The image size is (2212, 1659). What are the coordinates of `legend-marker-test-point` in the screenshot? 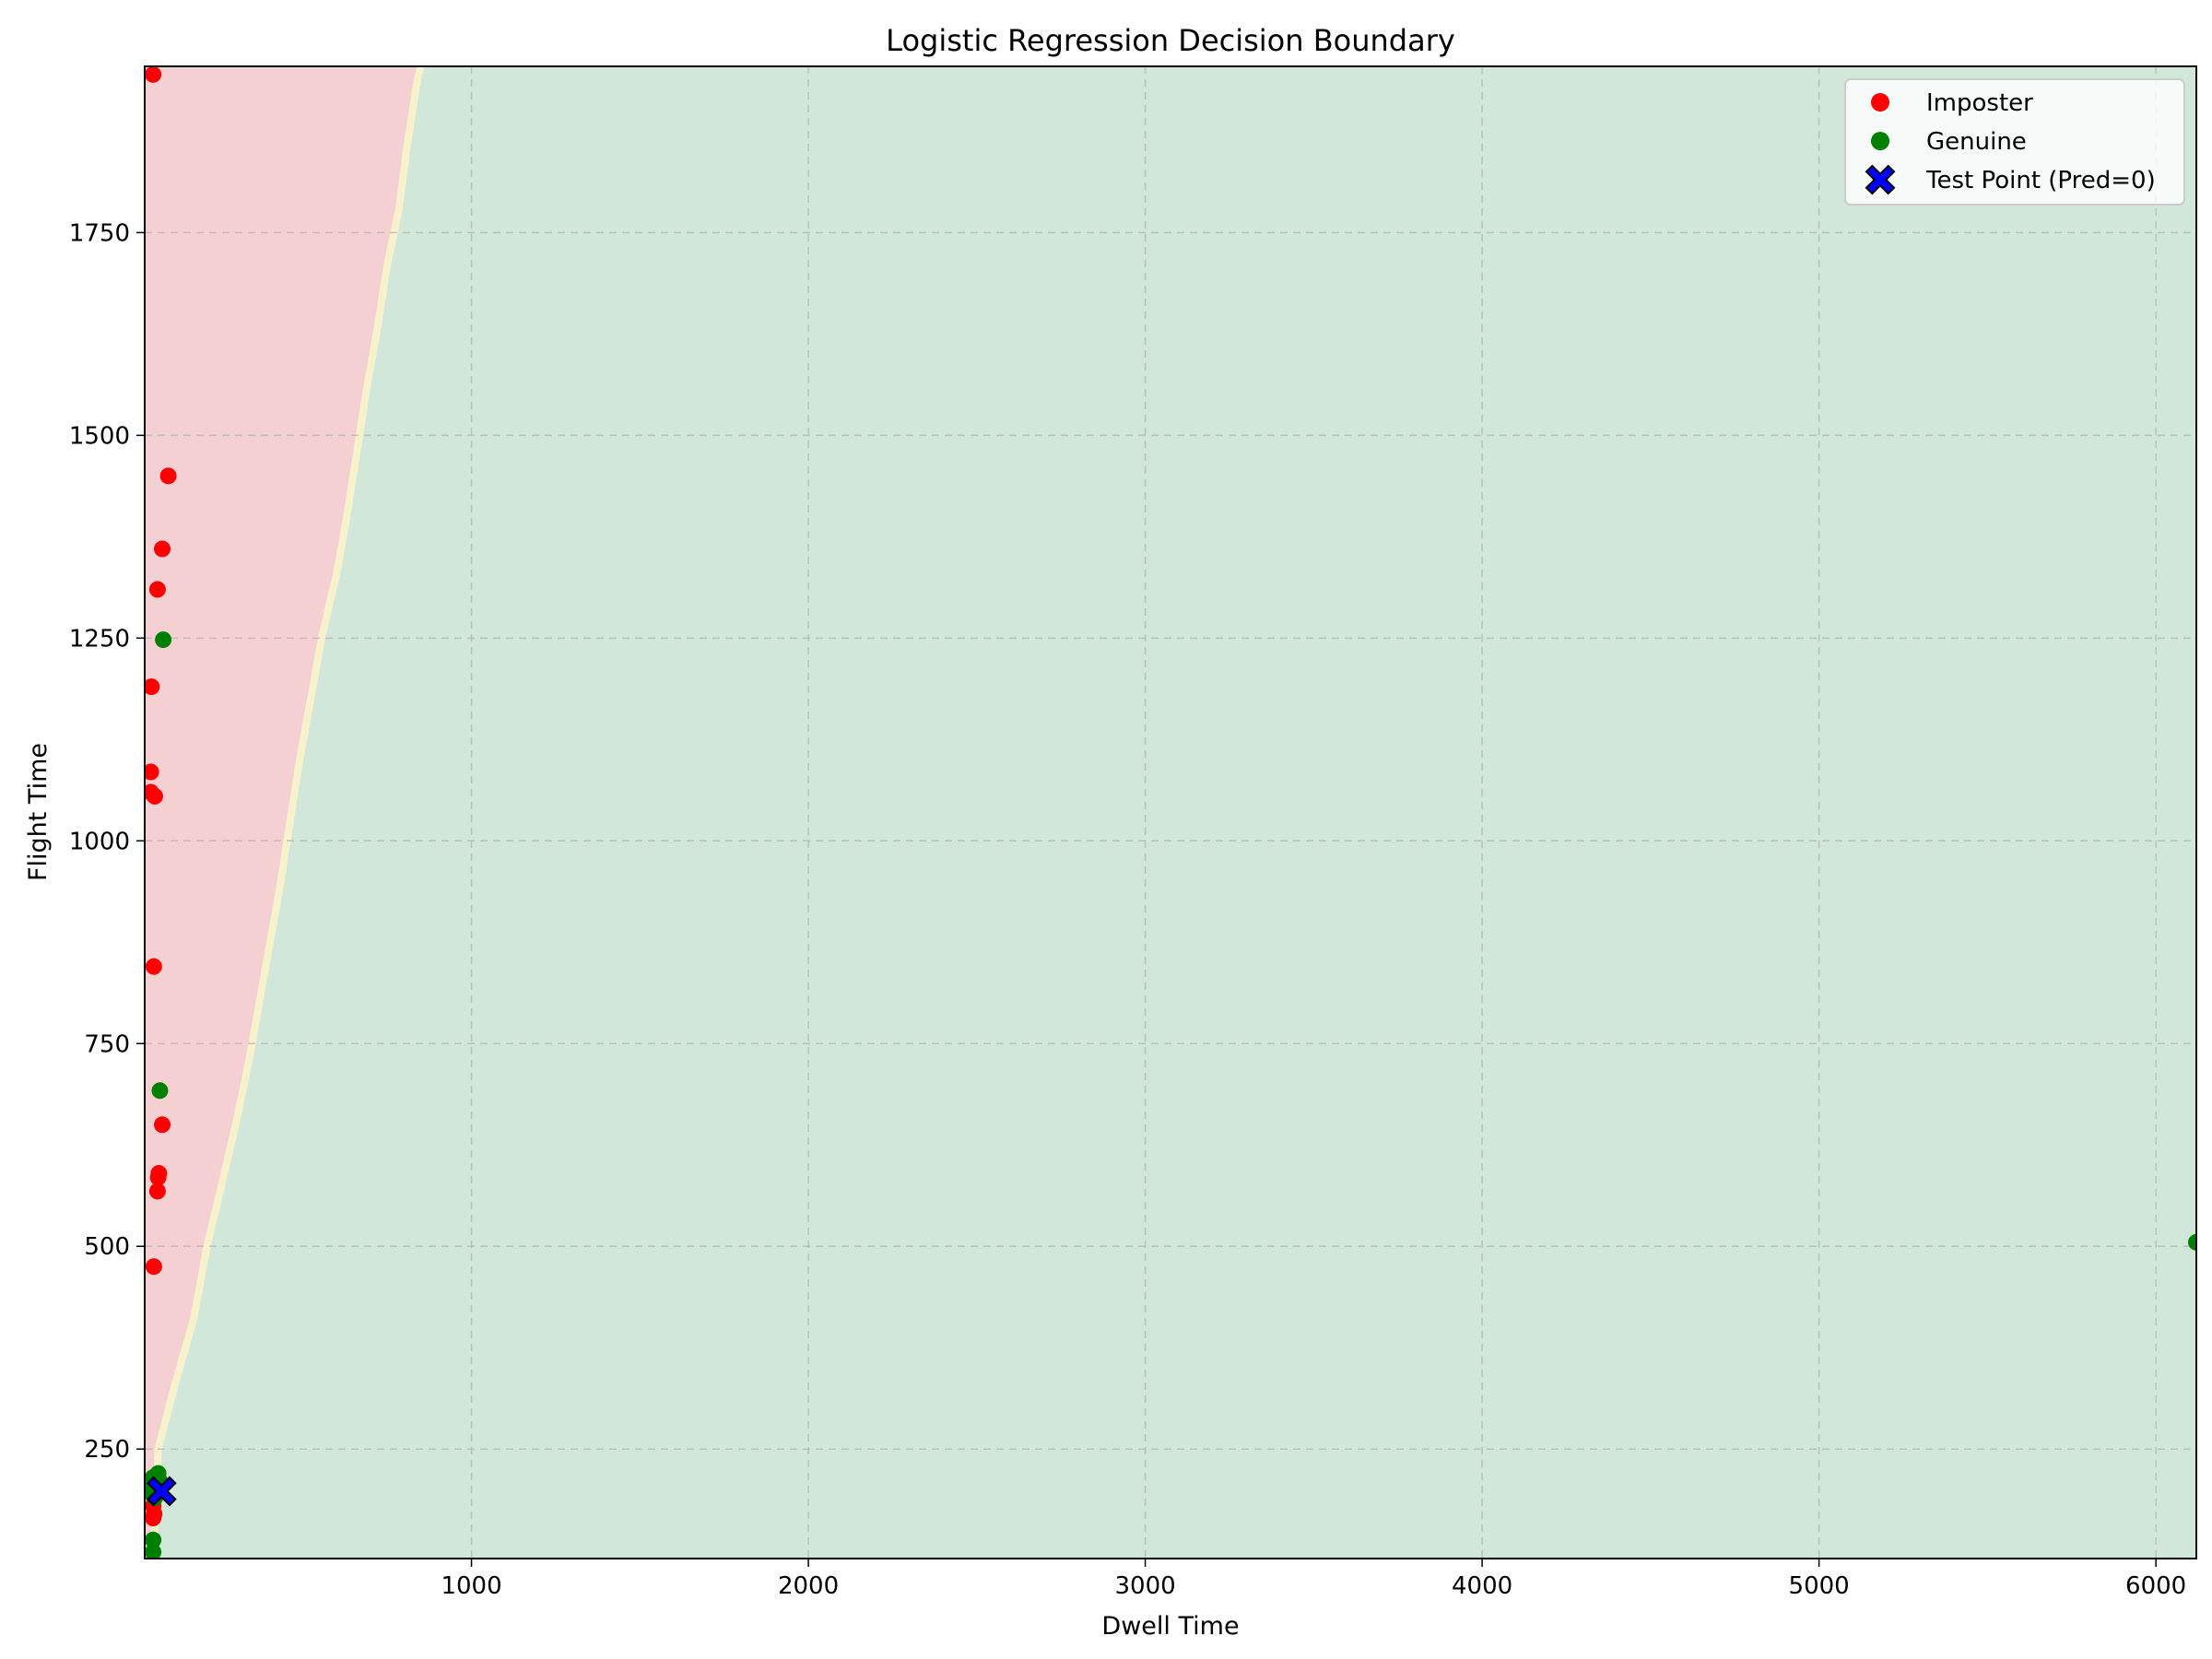 It's located at (1880, 179).